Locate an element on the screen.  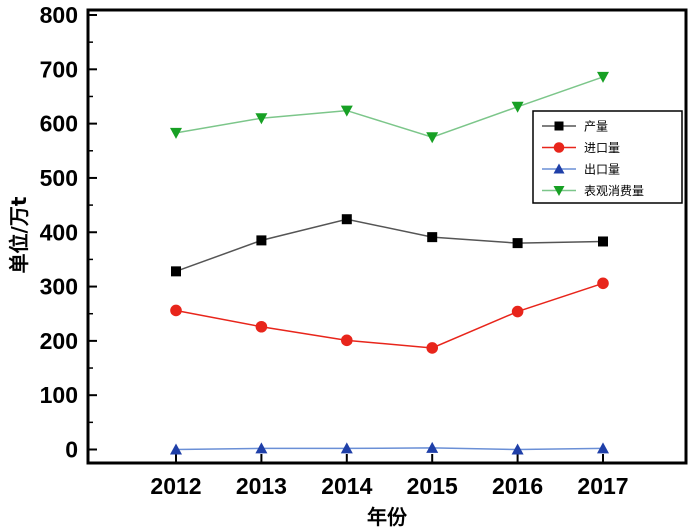
y-tick-label: 600 is located at coordinates (59, 124).